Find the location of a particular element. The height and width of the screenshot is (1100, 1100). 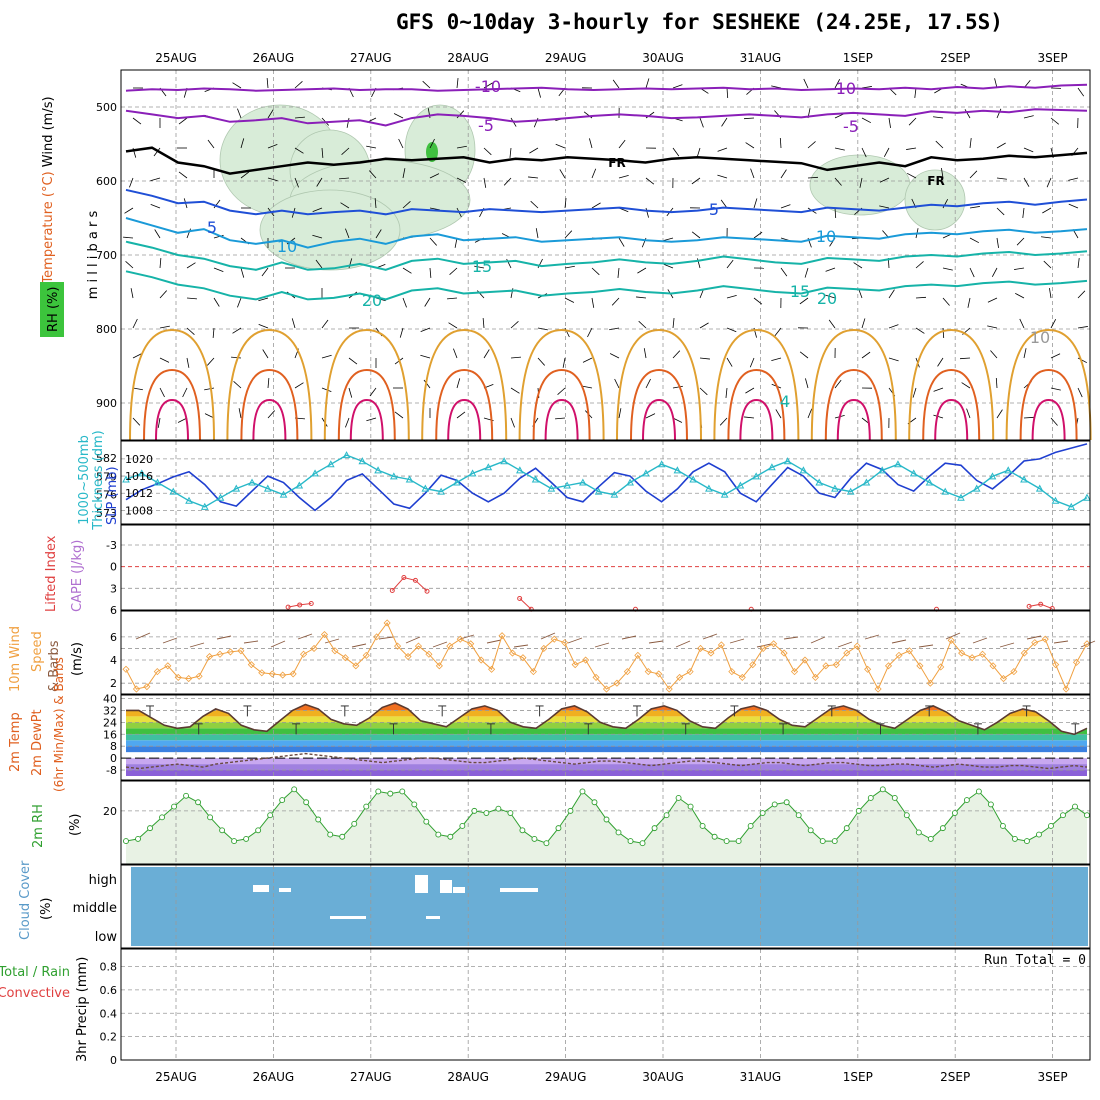

date-label-bottom: 26AUG is located at coordinates (274, 1077).